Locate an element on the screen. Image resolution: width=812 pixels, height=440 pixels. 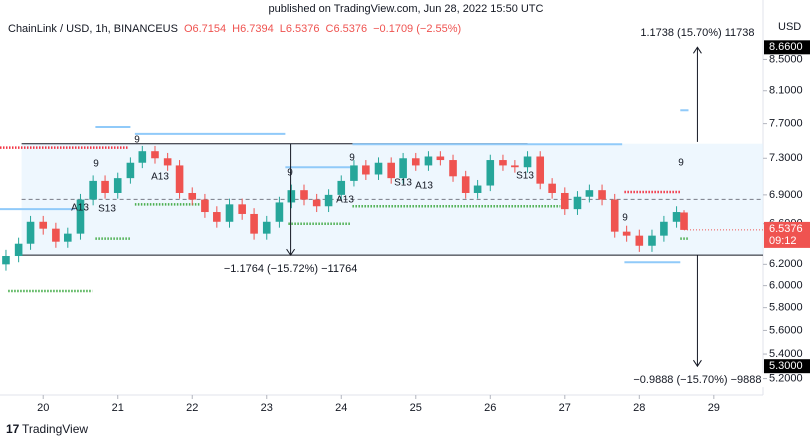
logo: 17 TradingView is located at coordinates (47, 429).